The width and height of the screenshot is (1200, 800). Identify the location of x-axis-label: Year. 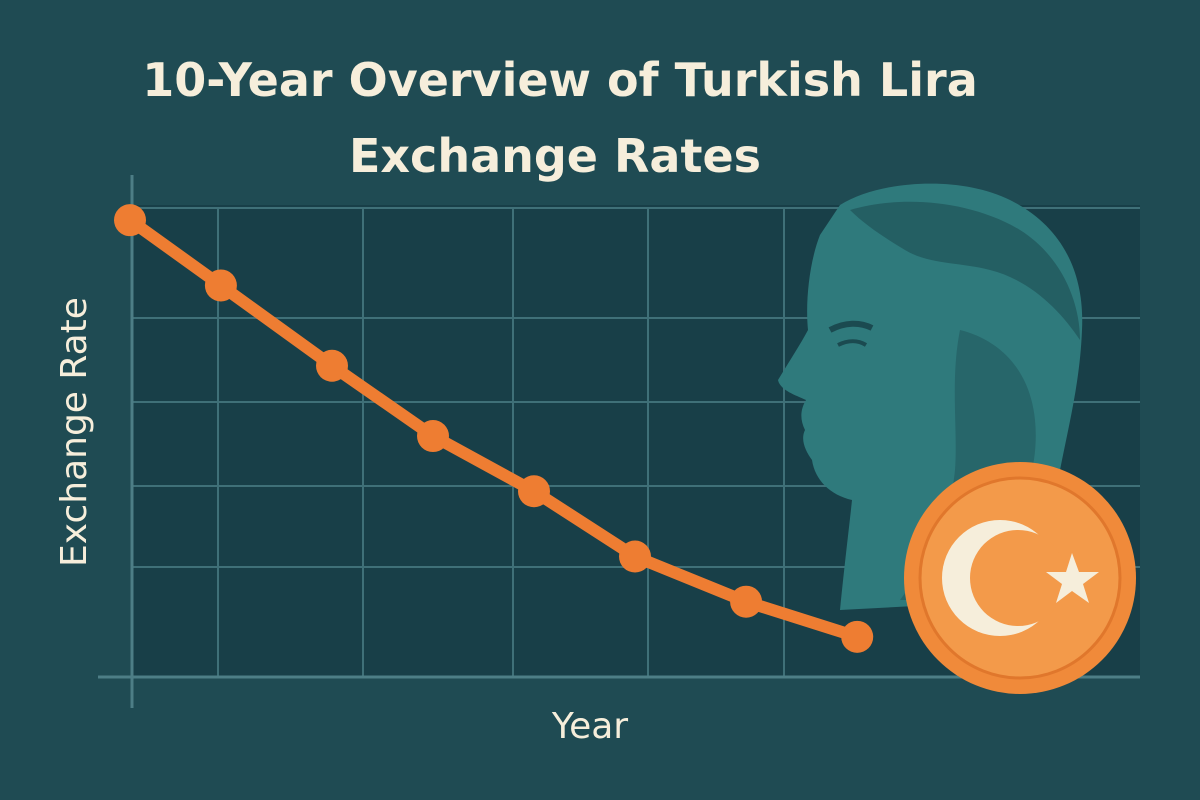
(589, 726).